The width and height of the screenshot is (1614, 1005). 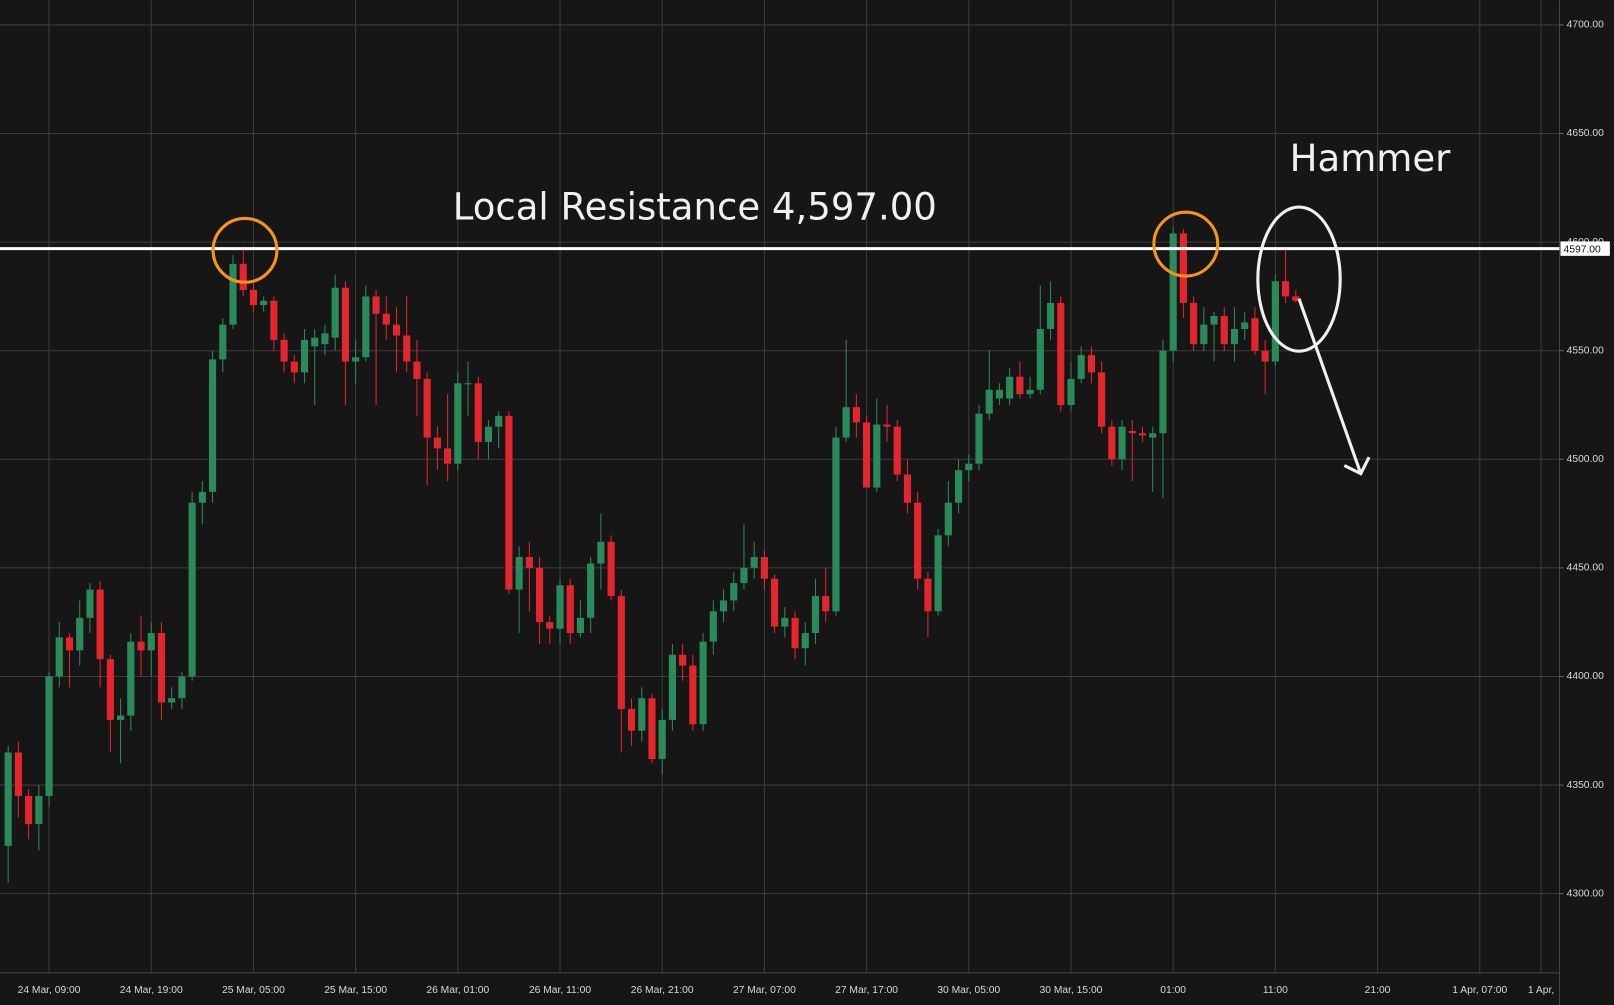 I want to click on y-tick-label: 4300.00, so click(x=1585, y=893).